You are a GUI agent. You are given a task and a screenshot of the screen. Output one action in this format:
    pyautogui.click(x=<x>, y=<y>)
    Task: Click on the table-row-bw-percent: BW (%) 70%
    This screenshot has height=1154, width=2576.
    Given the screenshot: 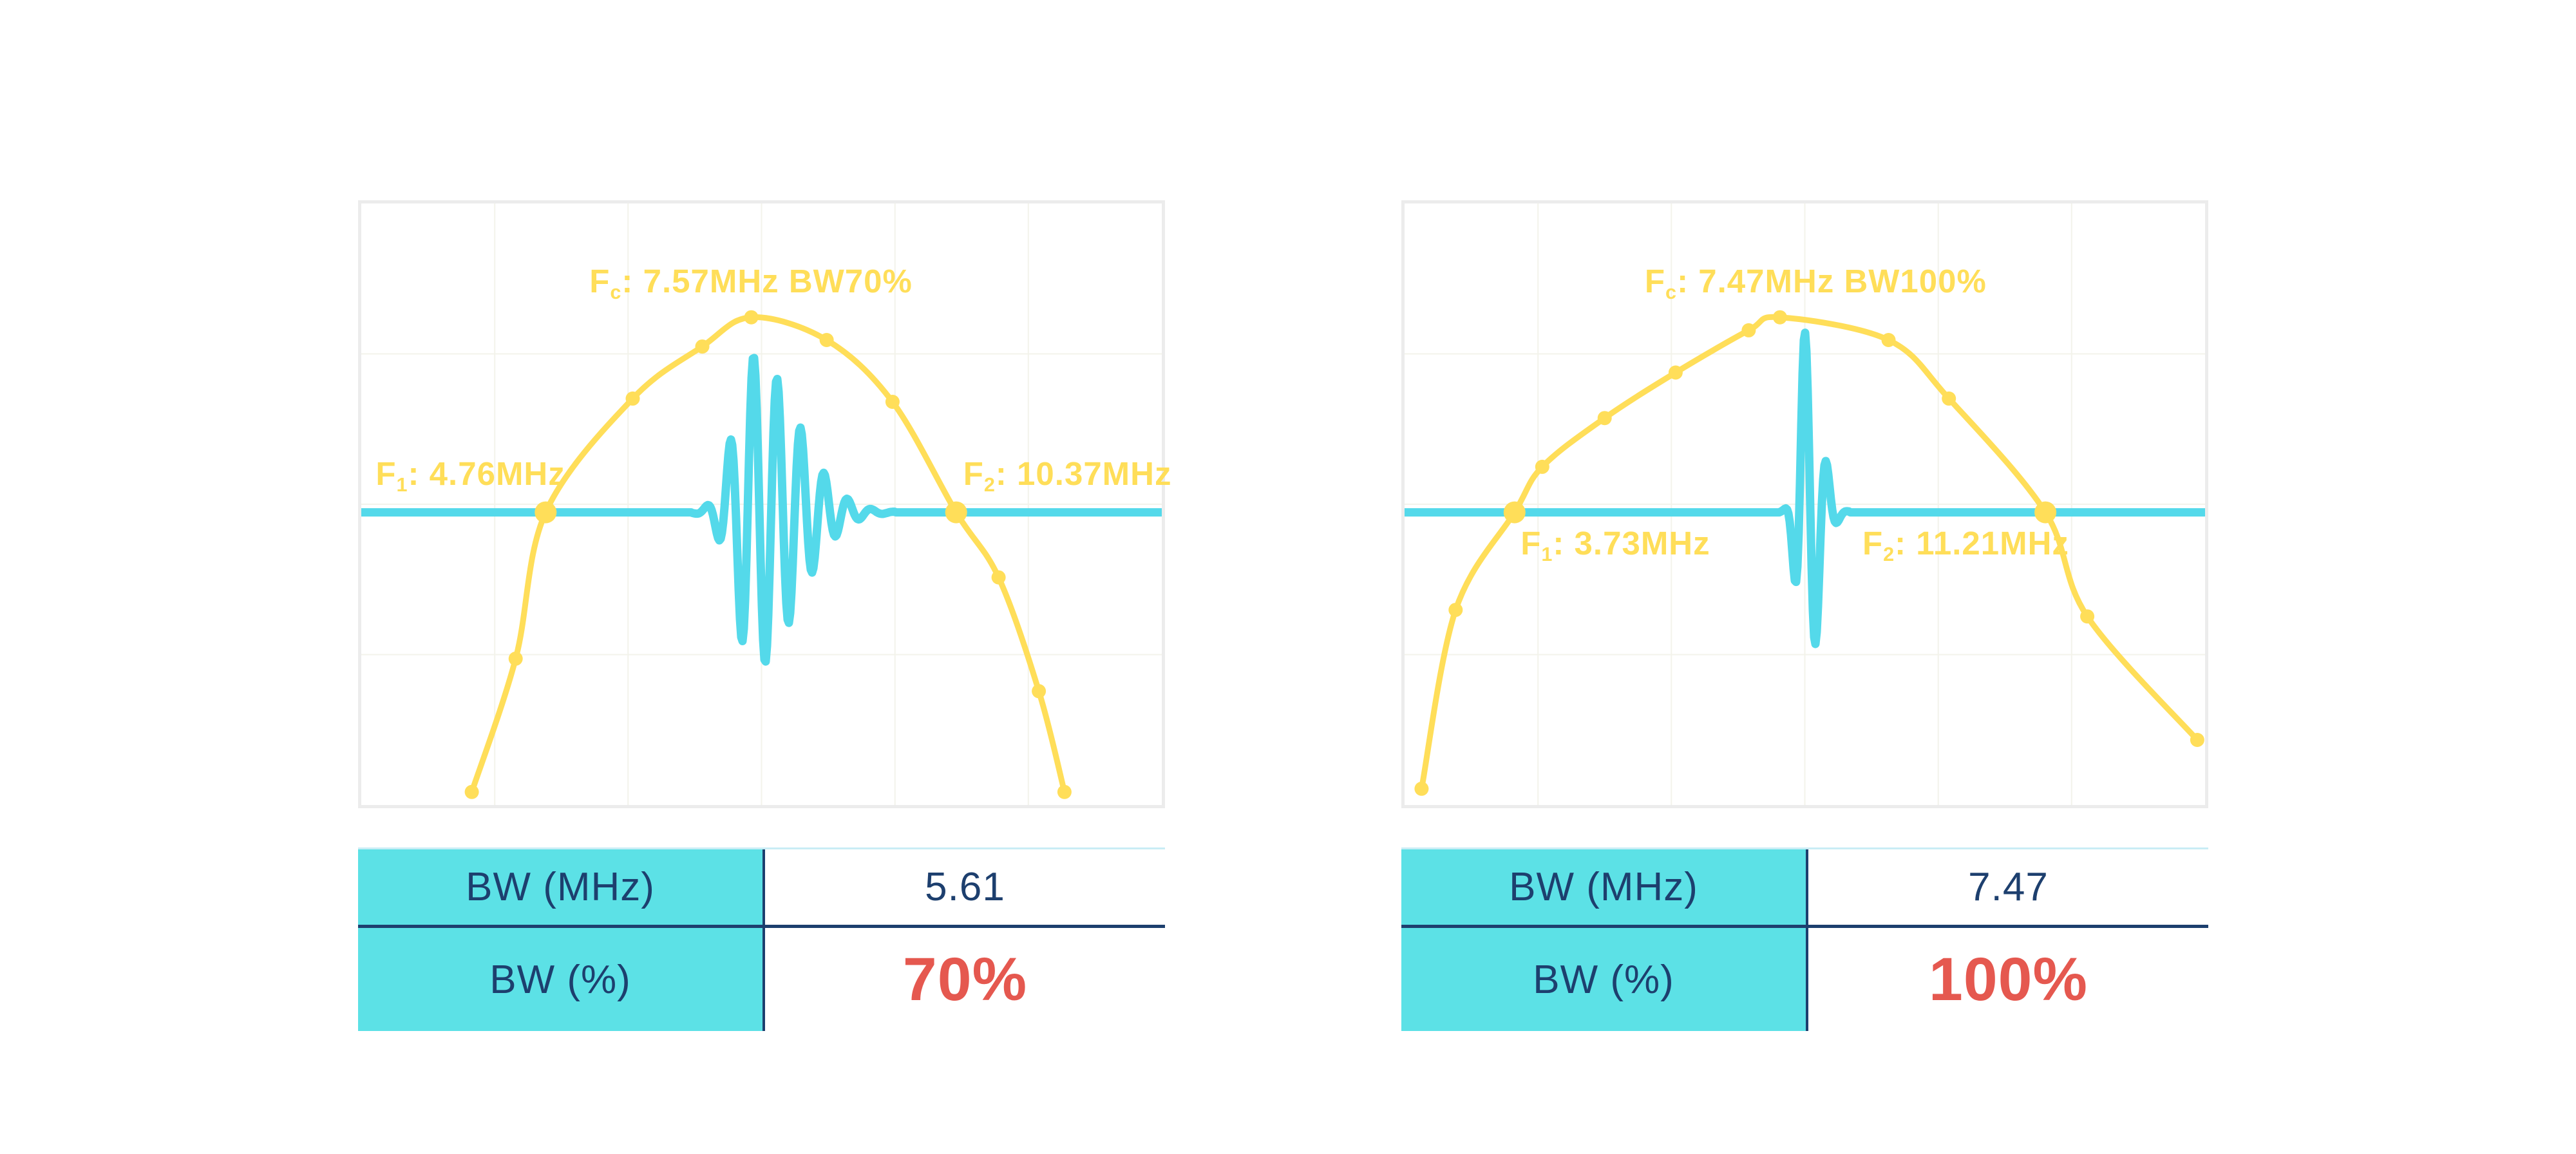 What is the action you would take?
    pyautogui.click(x=761, y=979)
    